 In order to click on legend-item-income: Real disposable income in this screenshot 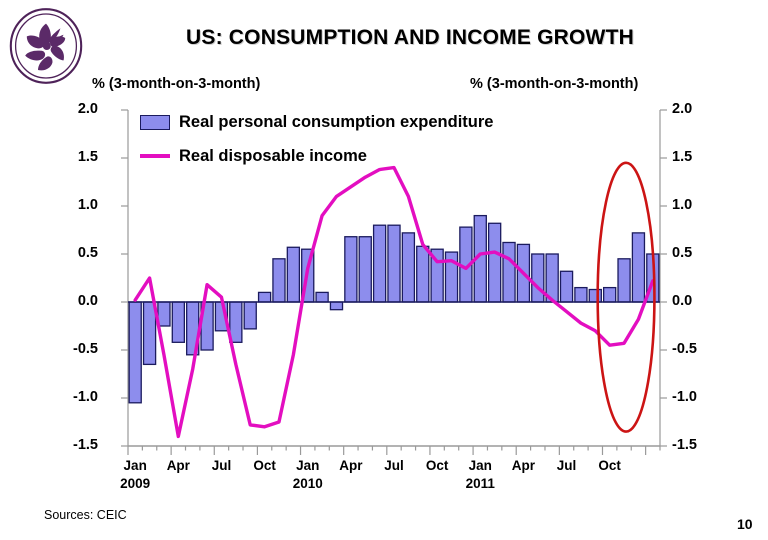, I will do `click(316, 156)`.